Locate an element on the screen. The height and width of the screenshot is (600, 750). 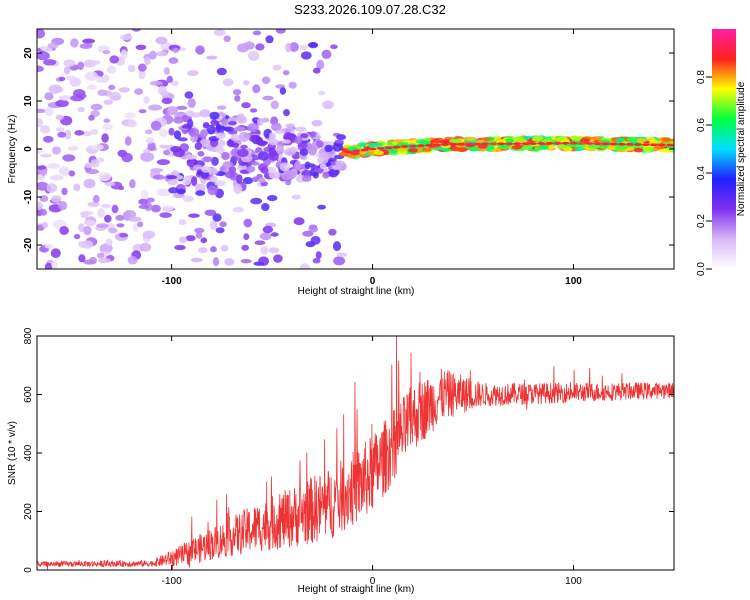
colorbar-label: Normalized spectral amplitude is located at coordinates (741, 148).